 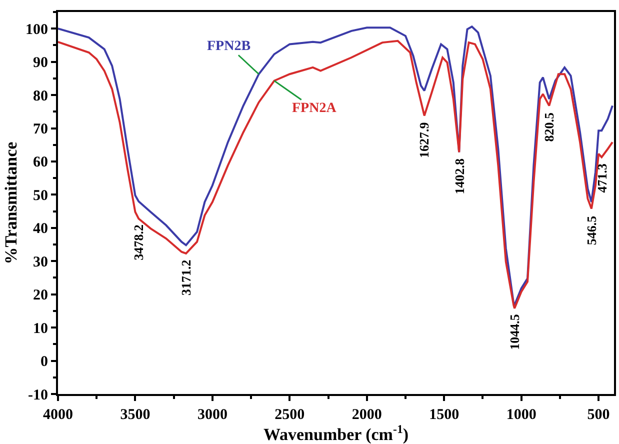 I want to click on x-tick-label: 500, so click(x=598, y=415).